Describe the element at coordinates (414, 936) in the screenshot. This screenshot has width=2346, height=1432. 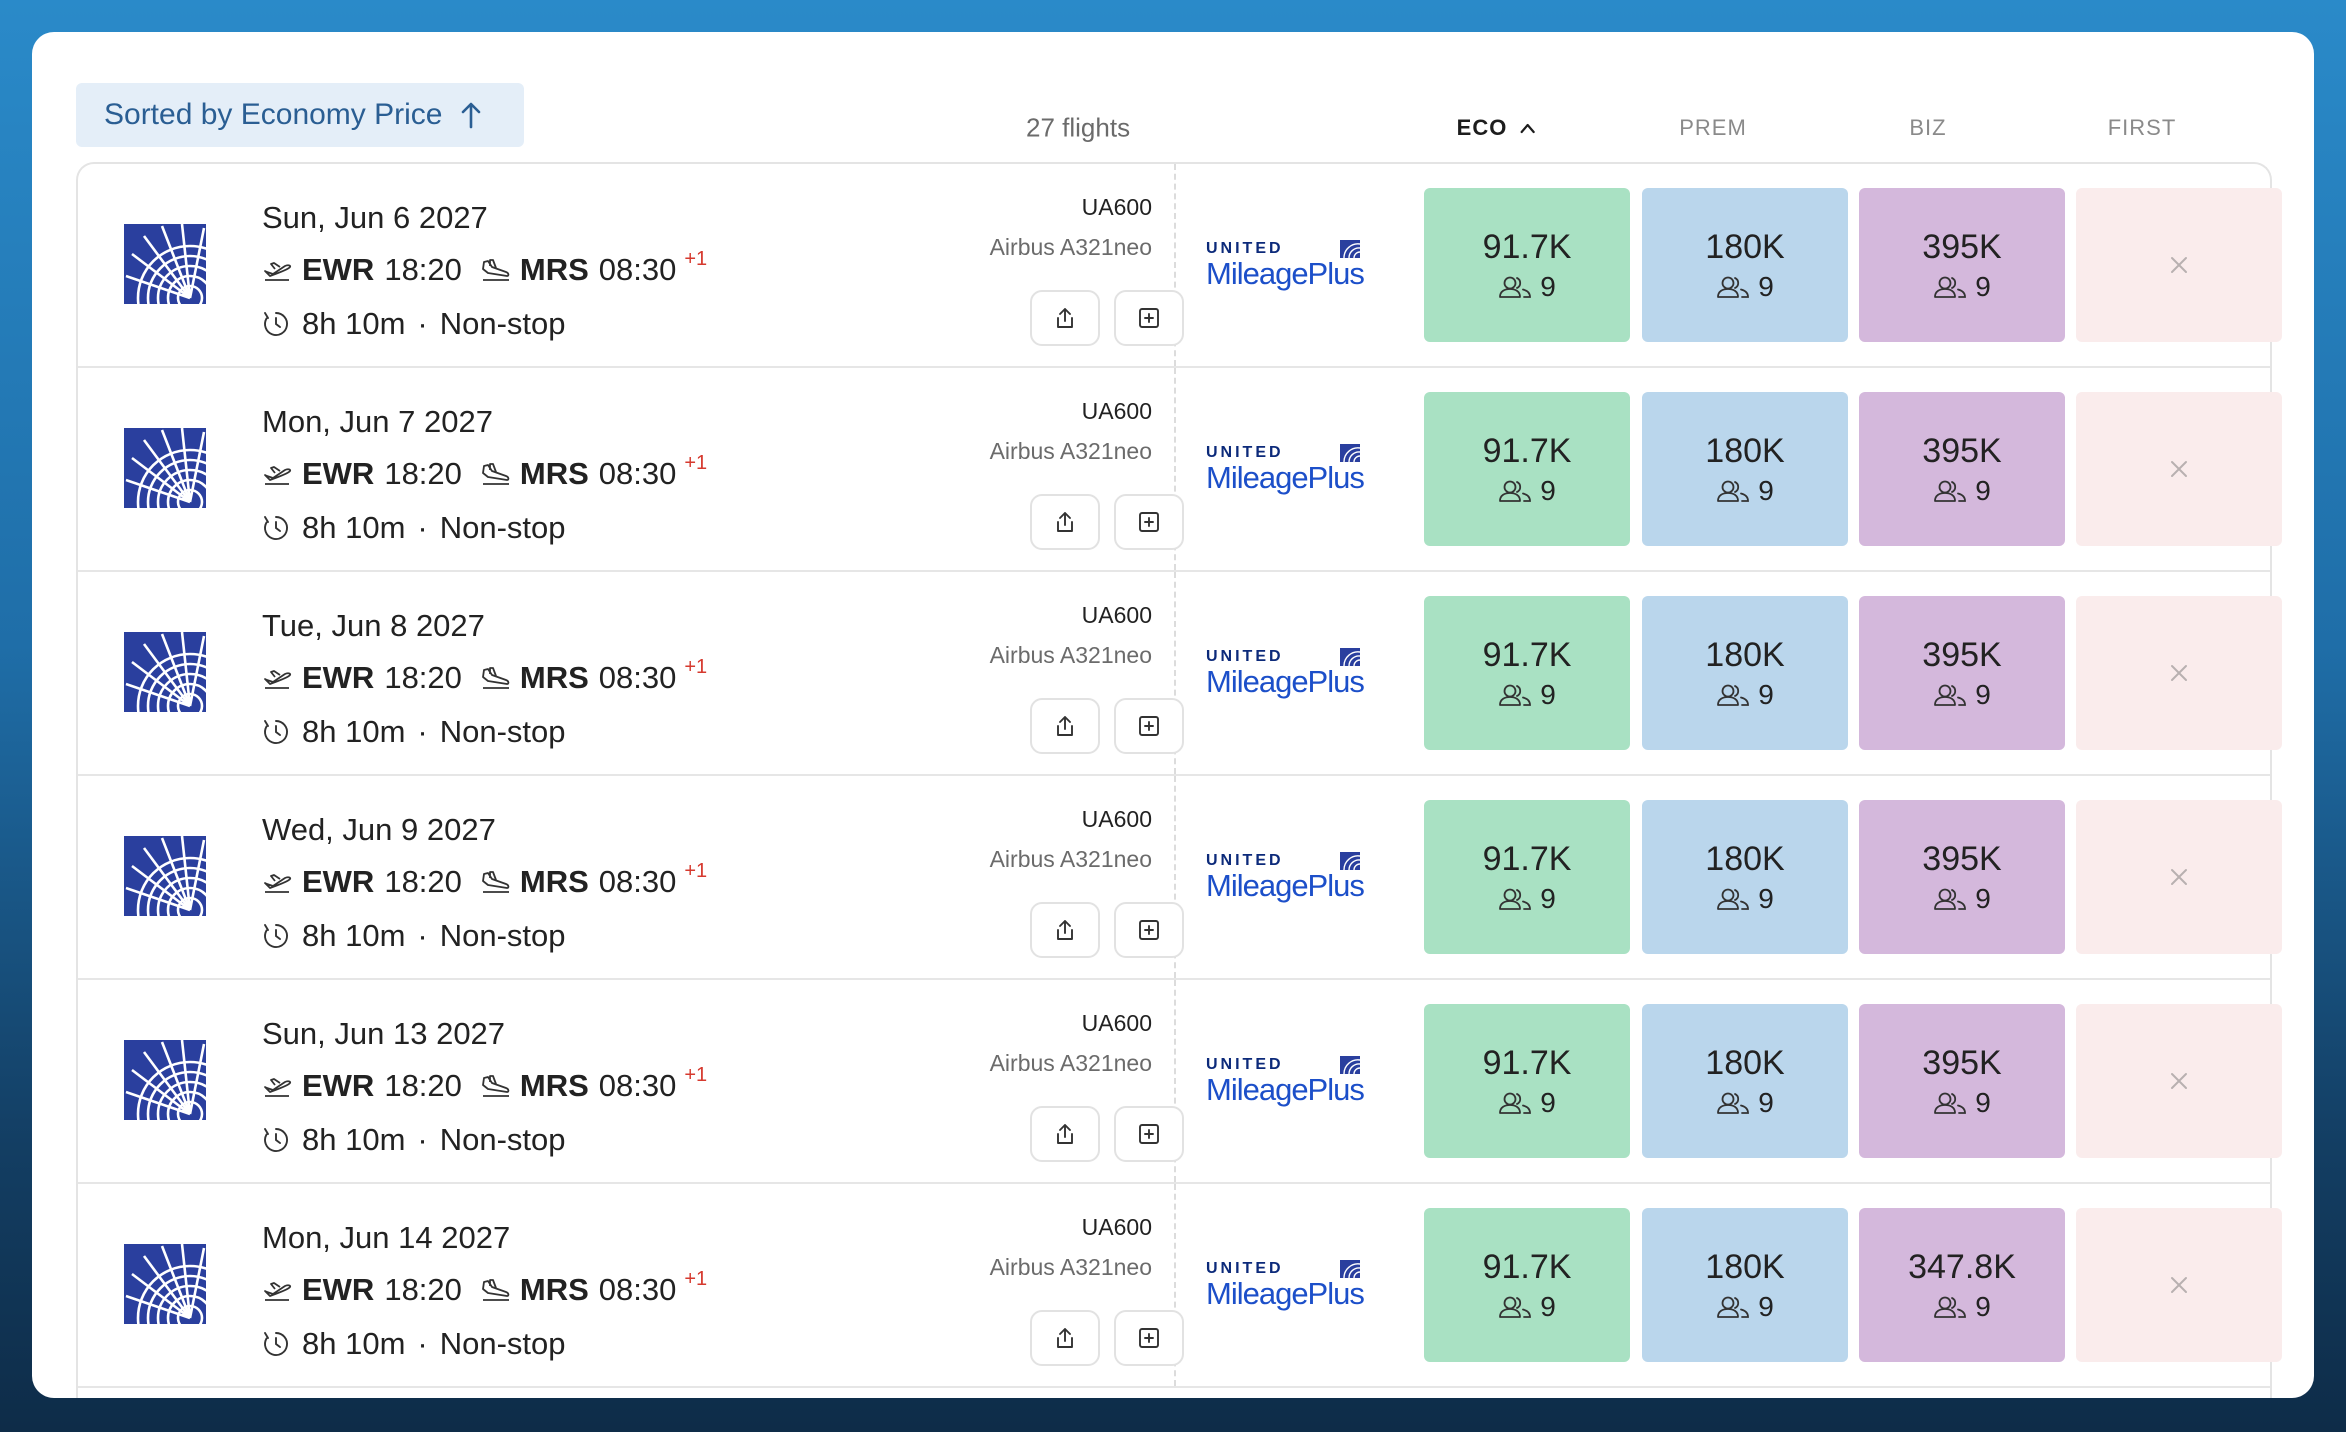
I see `duration-line: 8h 10m · Non-stop` at that location.